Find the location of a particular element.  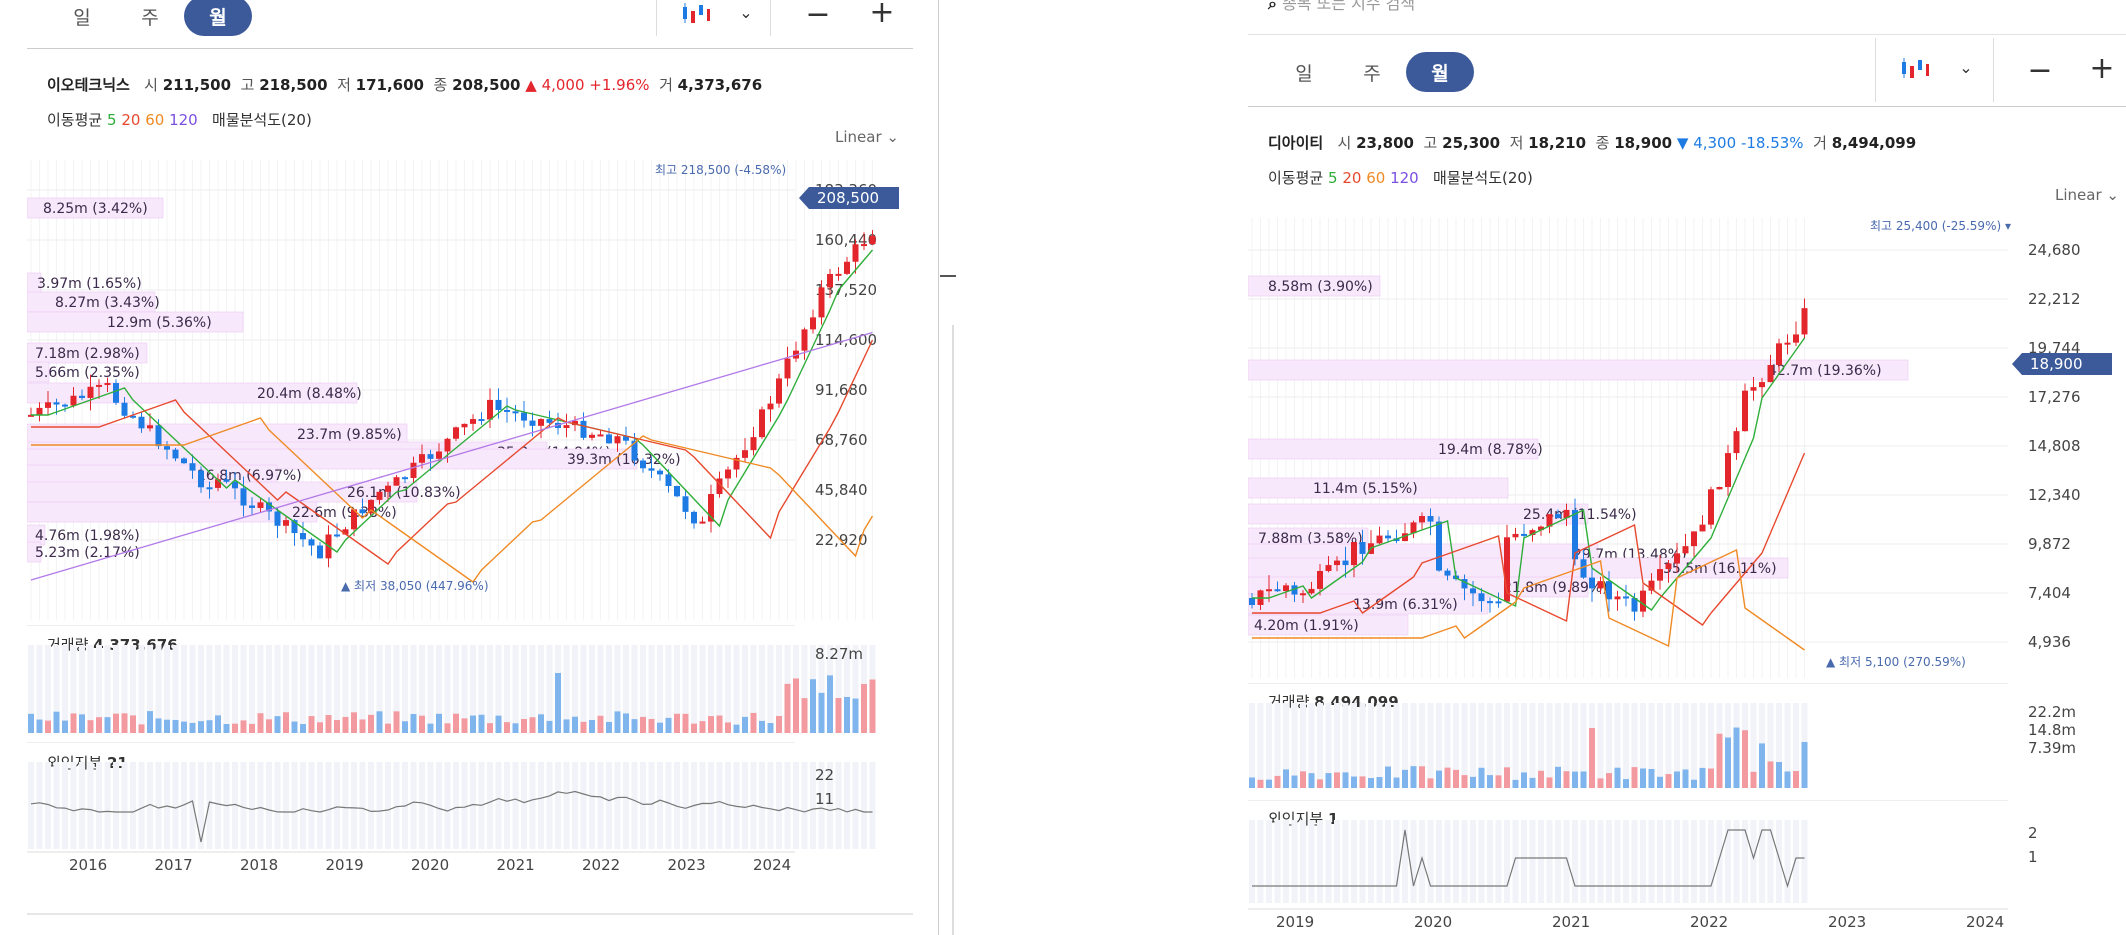

search-area: ⌕ 종목 또는 지수 검색 is located at coordinates (1341, 7).